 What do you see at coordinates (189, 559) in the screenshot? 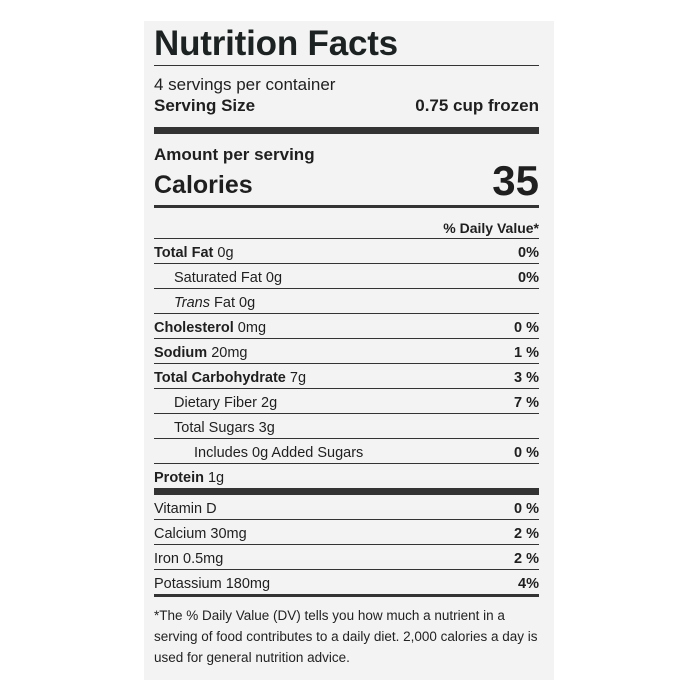
I see `vitamin-name: Iron 0.5mg` at bounding box center [189, 559].